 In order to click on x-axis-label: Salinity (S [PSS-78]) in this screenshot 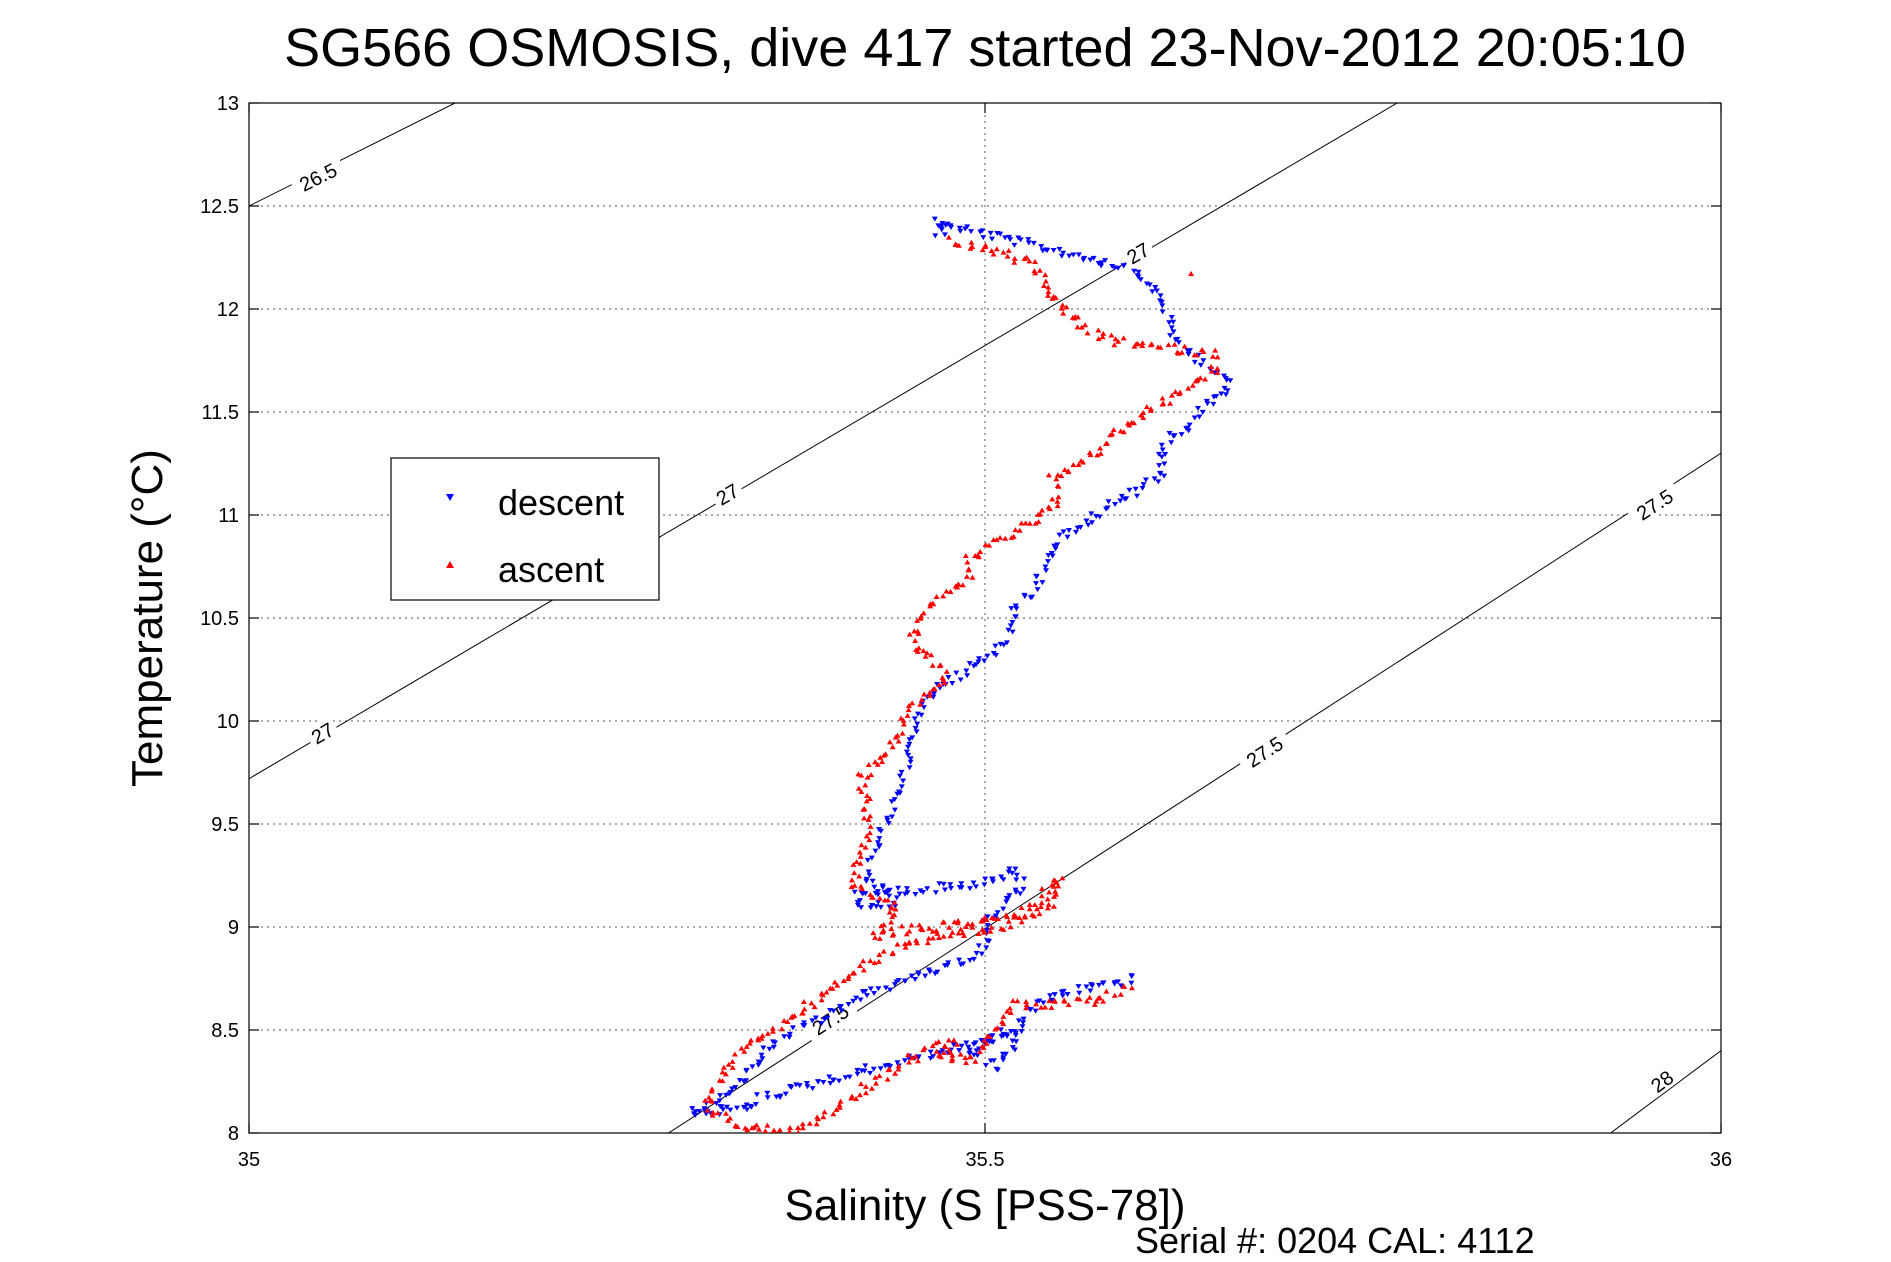, I will do `click(984, 1205)`.